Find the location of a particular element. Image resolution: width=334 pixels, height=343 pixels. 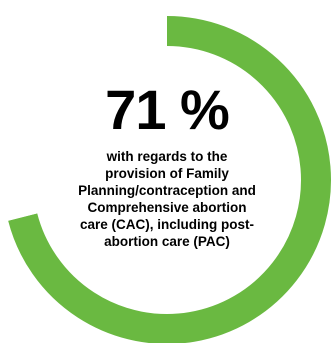

caption-line-6: abortion care (PAC) is located at coordinates (167, 241).